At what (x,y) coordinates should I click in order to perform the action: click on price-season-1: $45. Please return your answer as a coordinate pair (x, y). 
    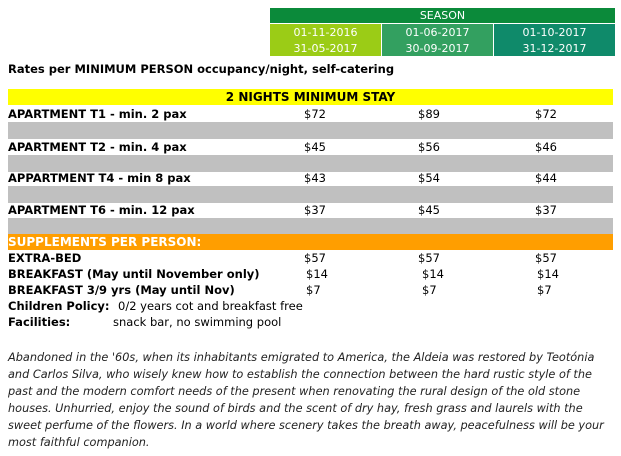
    Looking at the image, I should click on (315, 147).